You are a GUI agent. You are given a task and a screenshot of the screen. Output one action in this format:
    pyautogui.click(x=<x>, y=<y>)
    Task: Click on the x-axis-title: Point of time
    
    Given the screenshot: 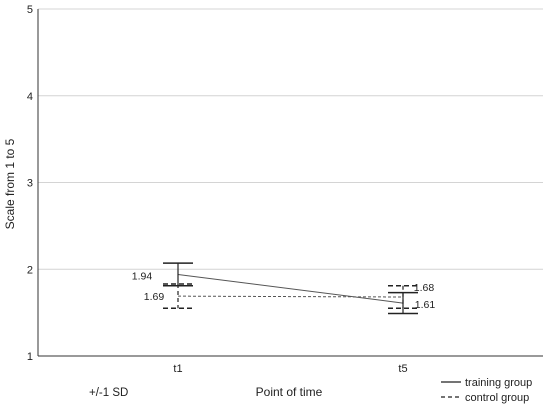 What is the action you would take?
    pyautogui.click(x=289, y=392)
    